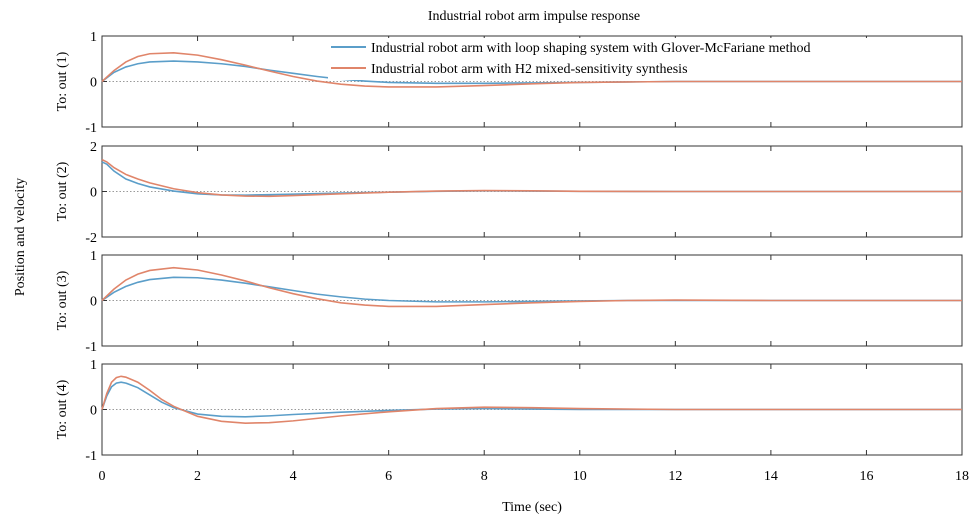 This screenshot has height=523, width=976. What do you see at coordinates (484, 476) in the screenshot?
I see `x-tick-label: 8` at bounding box center [484, 476].